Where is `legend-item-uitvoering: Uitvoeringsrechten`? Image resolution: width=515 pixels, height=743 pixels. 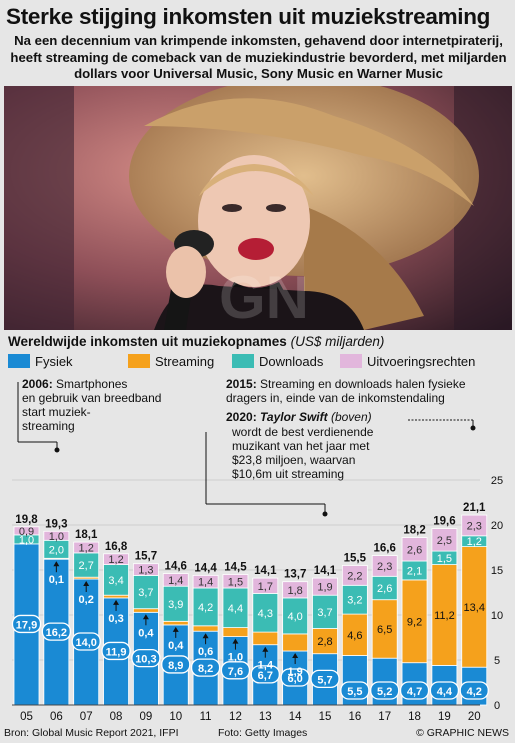
legend-item-uitvoering: Uitvoeringsrechten is located at coordinates (407, 361).